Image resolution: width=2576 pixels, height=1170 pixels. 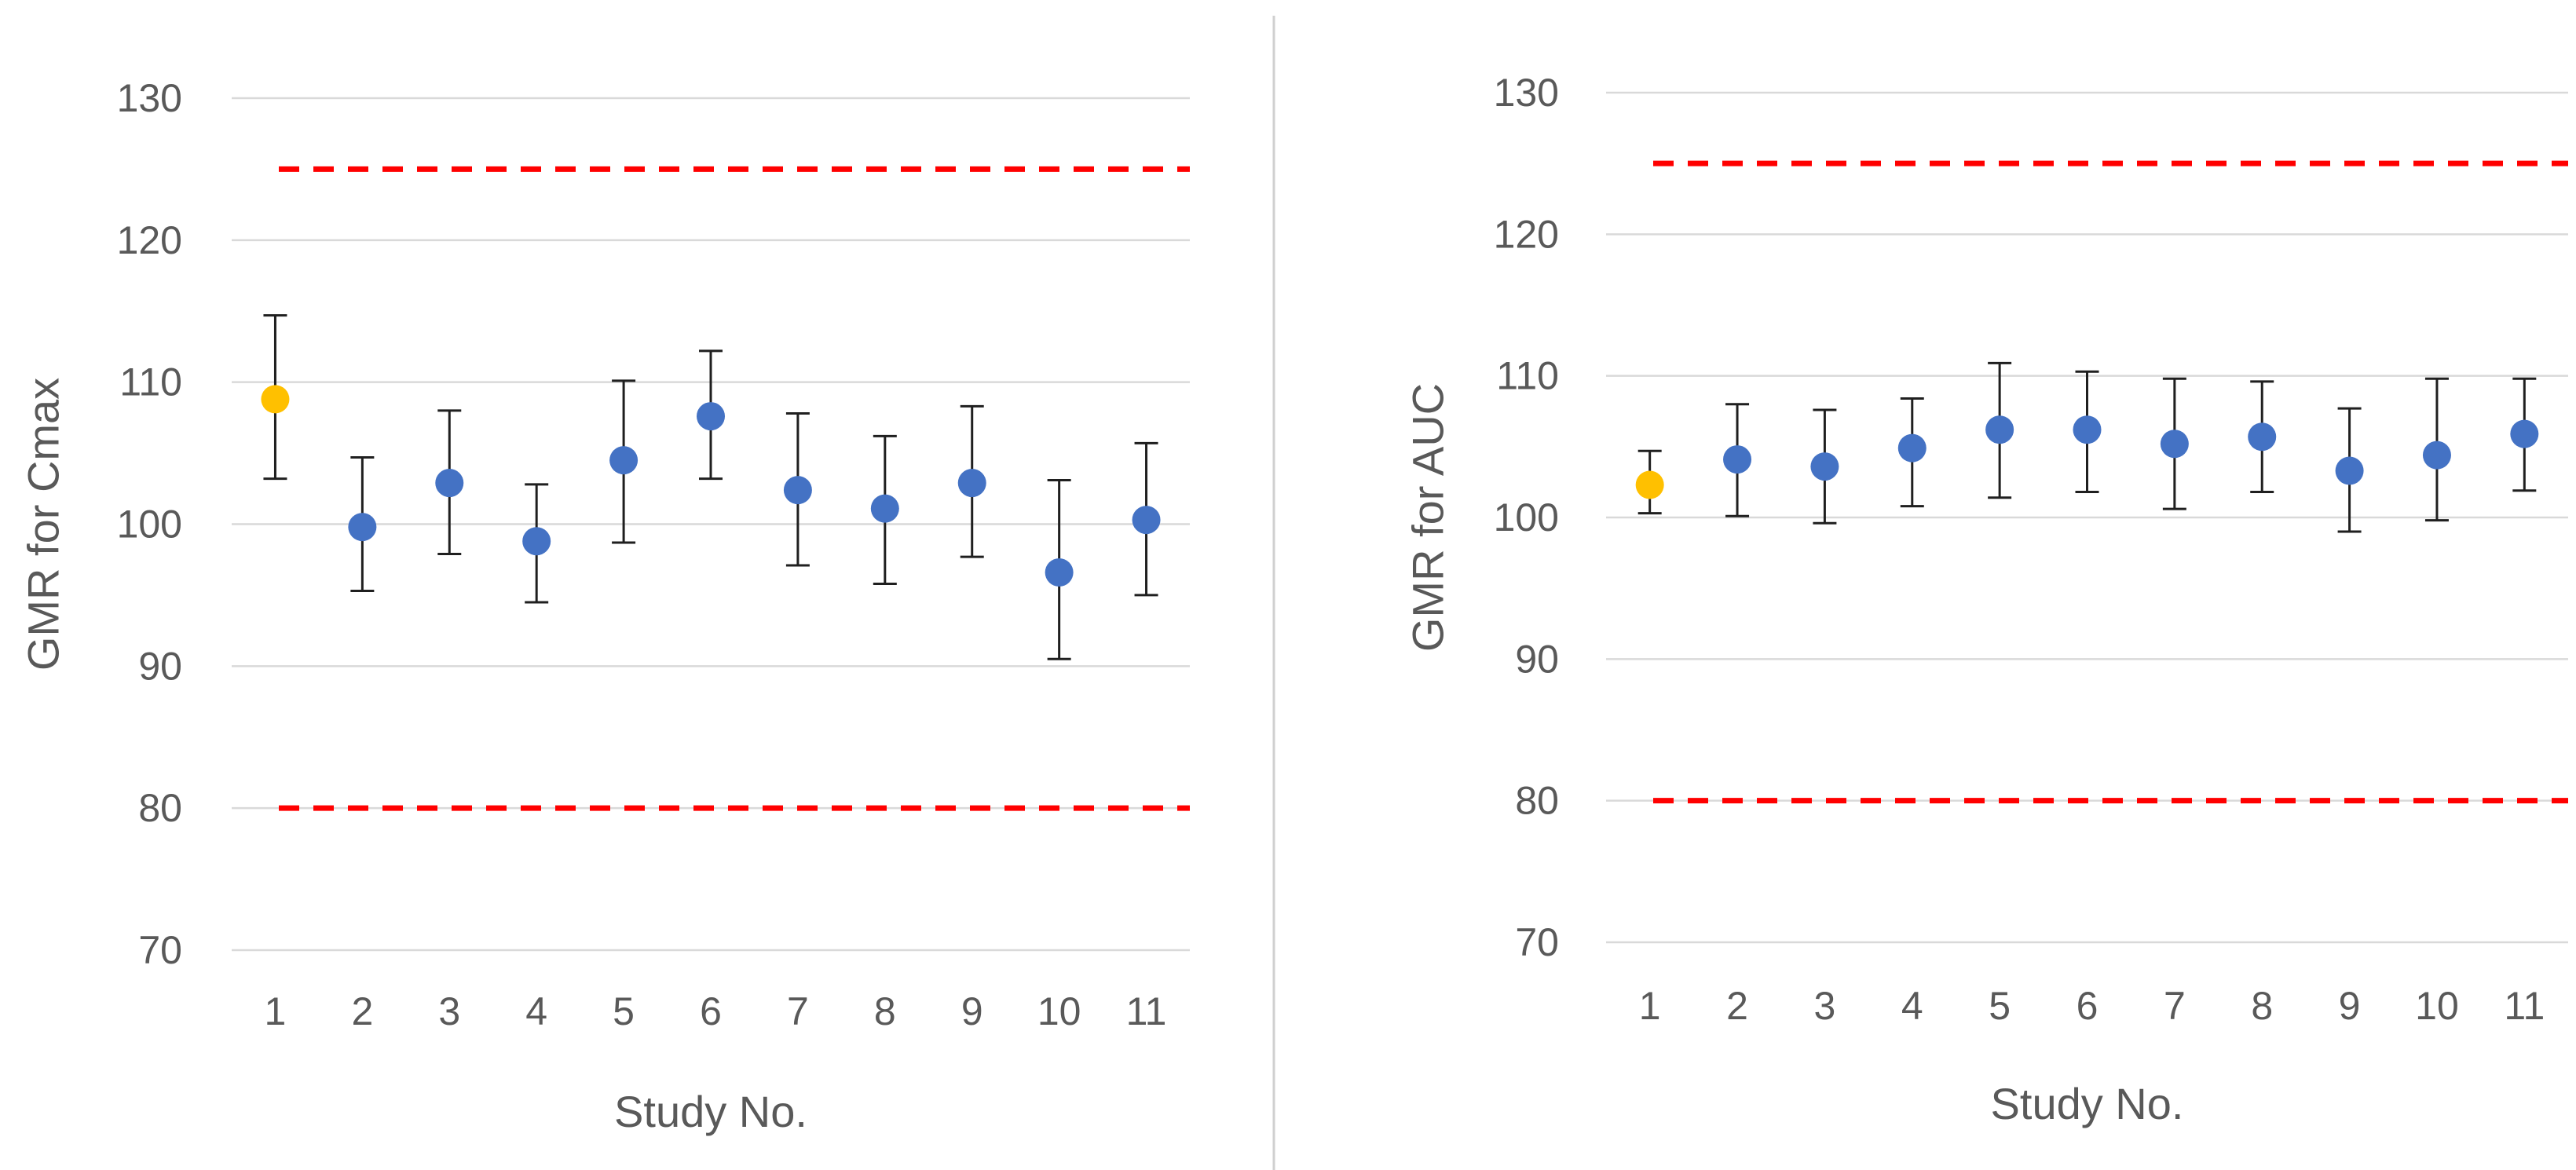 I want to click on y-axis-title: GMR for AUC, so click(x=1428, y=517).